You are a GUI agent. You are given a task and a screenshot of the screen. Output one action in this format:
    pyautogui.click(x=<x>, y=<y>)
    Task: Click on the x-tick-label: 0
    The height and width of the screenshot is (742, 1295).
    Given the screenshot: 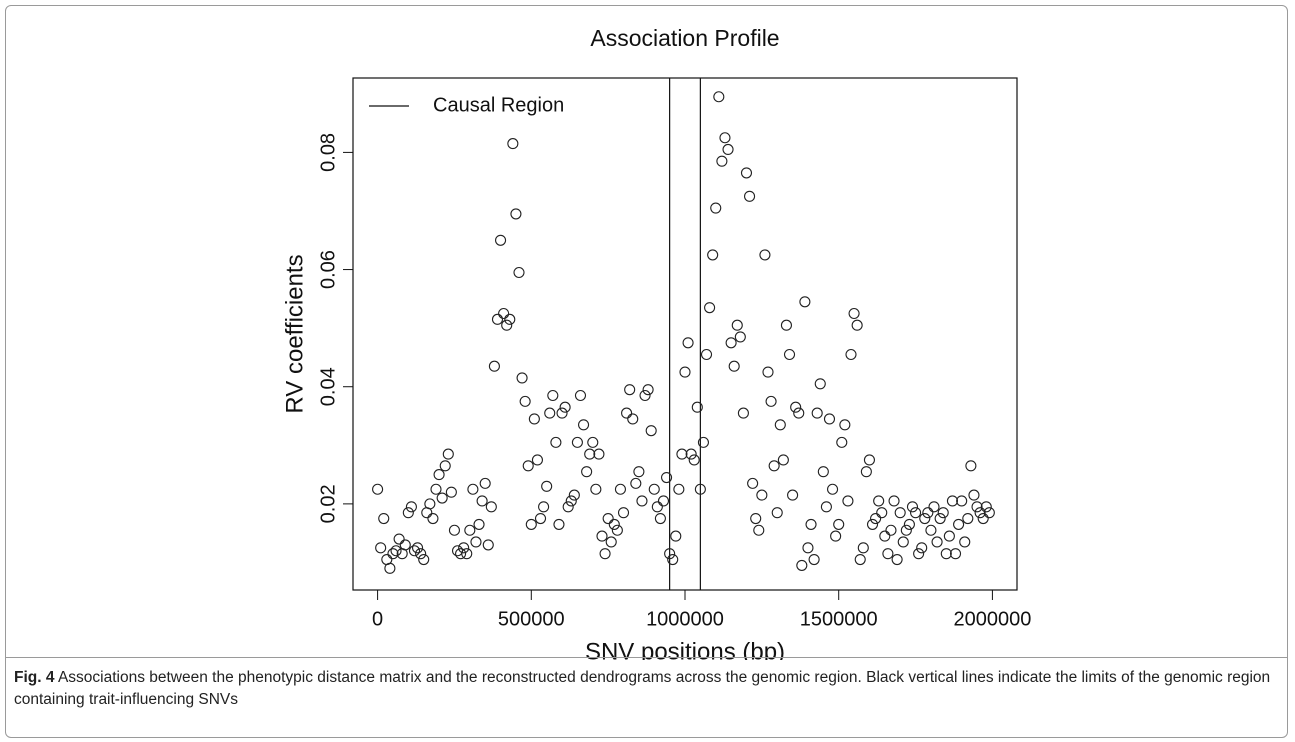 What is the action you would take?
    pyautogui.click(x=377, y=619)
    